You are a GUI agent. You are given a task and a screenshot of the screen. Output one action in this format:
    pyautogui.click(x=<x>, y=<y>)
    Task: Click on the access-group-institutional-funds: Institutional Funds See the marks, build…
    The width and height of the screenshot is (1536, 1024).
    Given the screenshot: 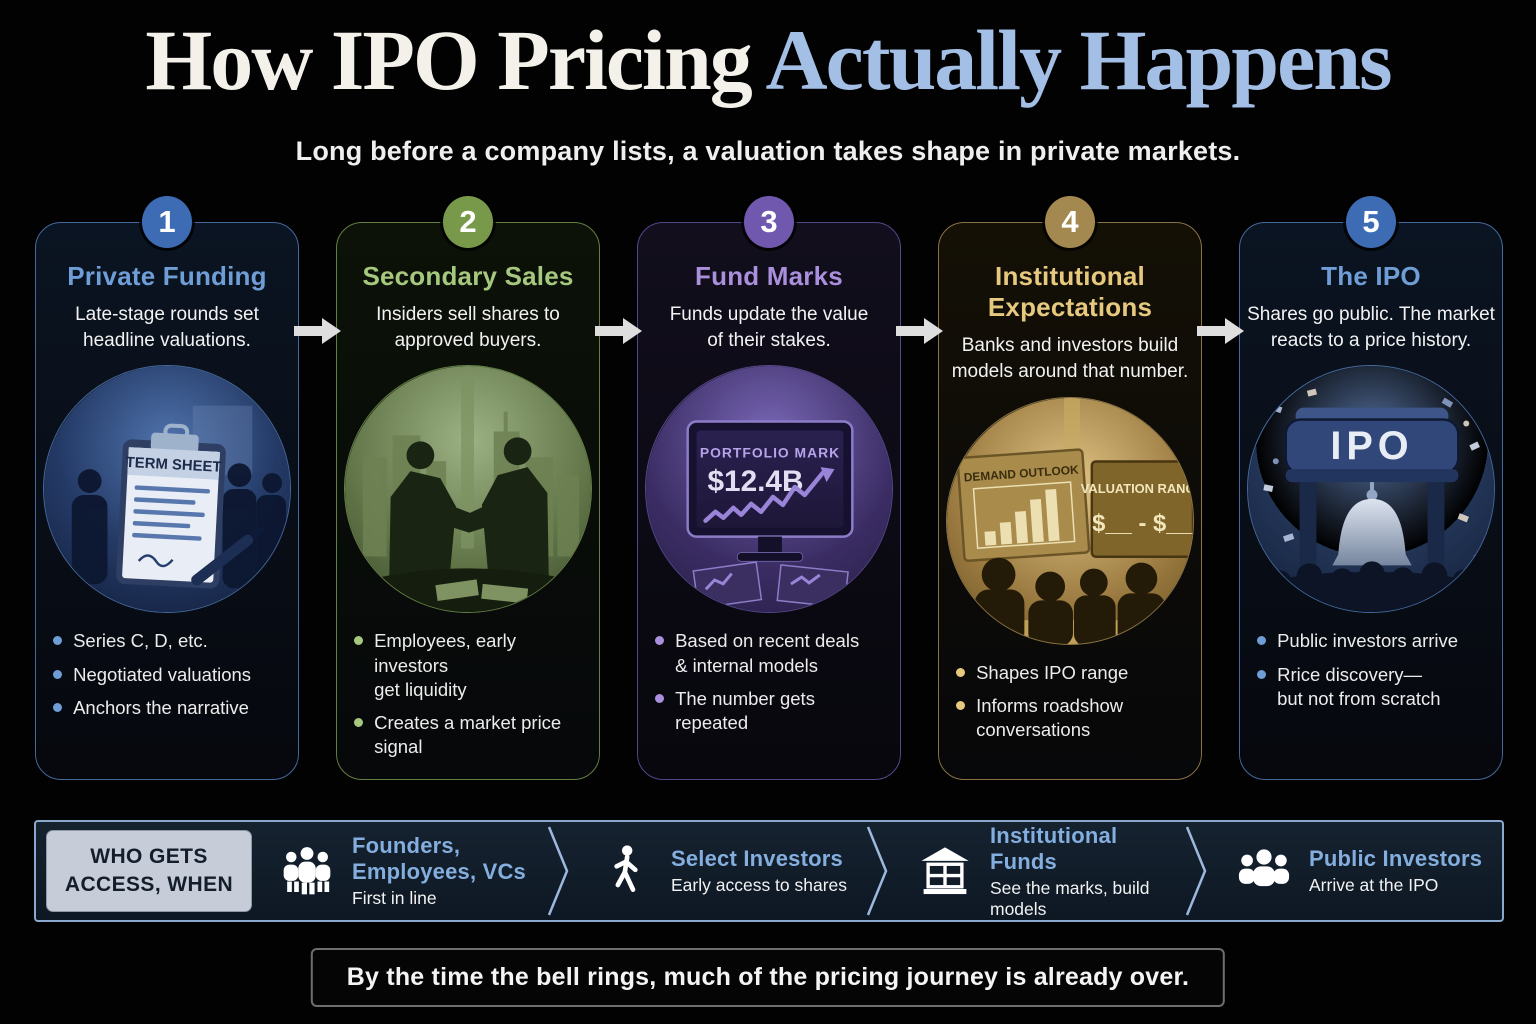 What is the action you would take?
    pyautogui.click(x=1036, y=871)
    